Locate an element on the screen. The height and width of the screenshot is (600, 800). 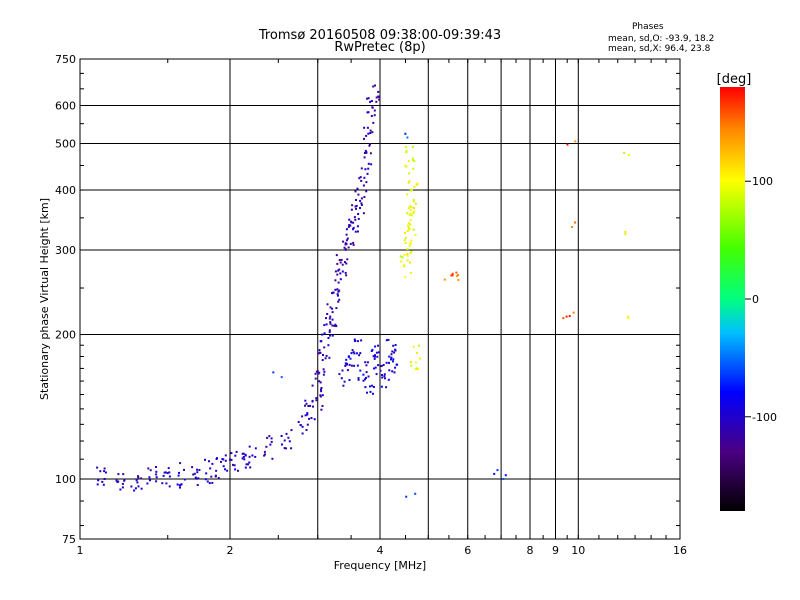
colorbar-tick-label: -100 is located at coordinates (764, 417).